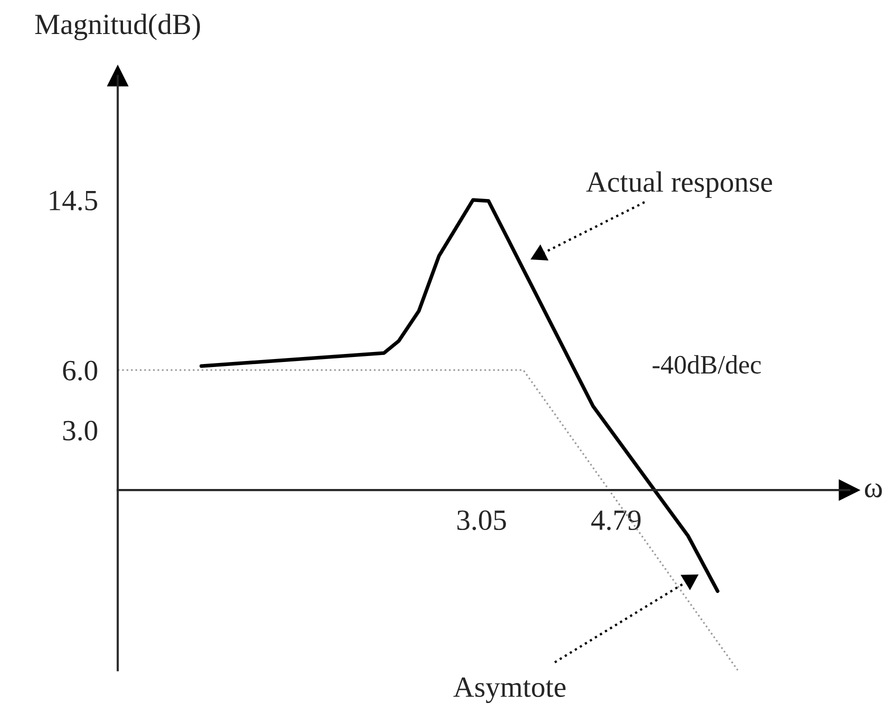 Image resolution: width=892 pixels, height=716 pixels. Describe the element at coordinates (679, 184) in the screenshot. I see `annotation: Actual response` at that location.